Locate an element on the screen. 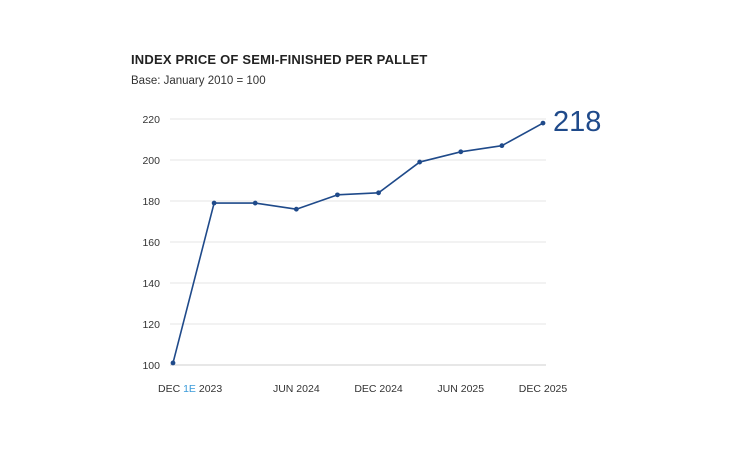 The width and height of the screenshot is (734, 458). x-tick-label: DEC 2024 is located at coordinates (378, 389).